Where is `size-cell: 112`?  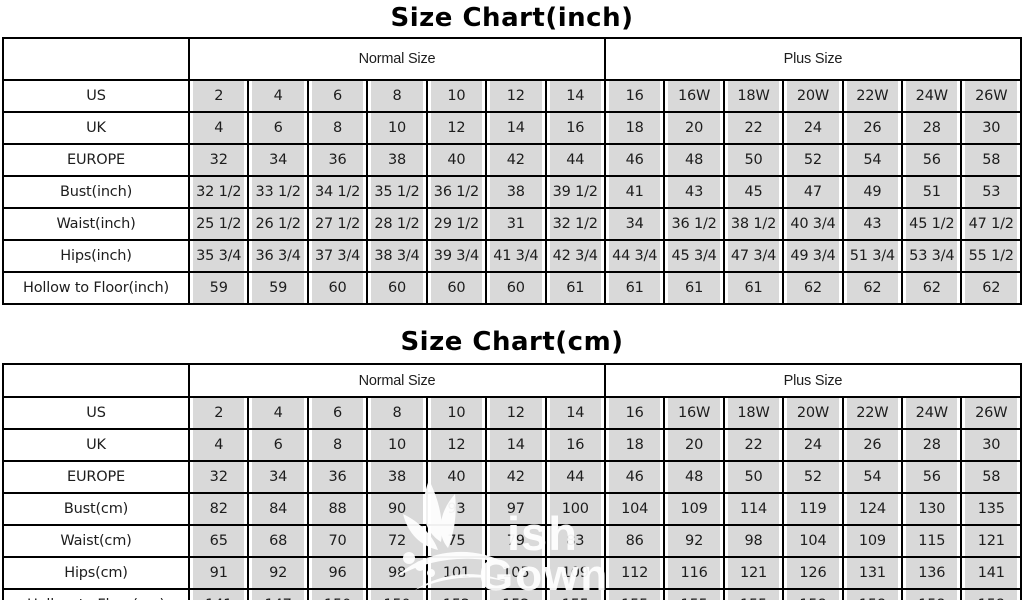
size-cell: 112 is located at coordinates (634, 573).